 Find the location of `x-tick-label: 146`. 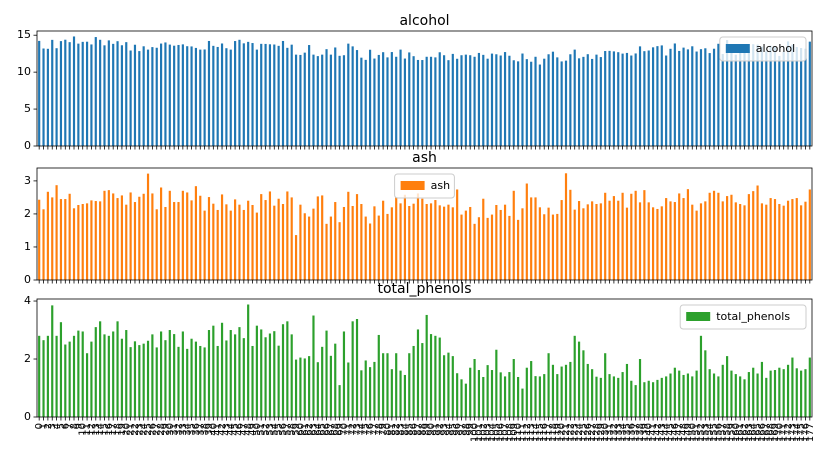

x-tick-label: 146 is located at coordinates (675, 432).